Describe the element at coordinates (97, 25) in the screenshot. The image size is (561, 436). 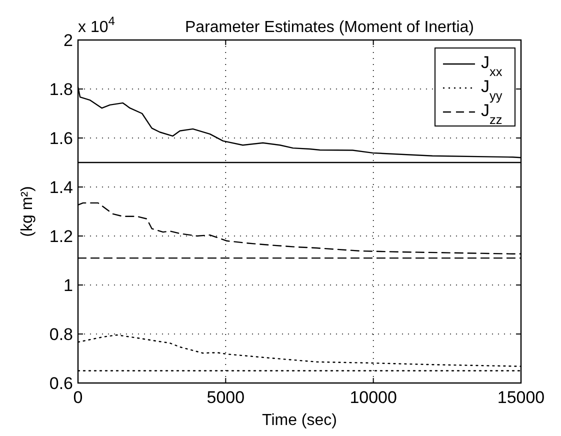
I see `text: x 10$^{4}$` at that location.